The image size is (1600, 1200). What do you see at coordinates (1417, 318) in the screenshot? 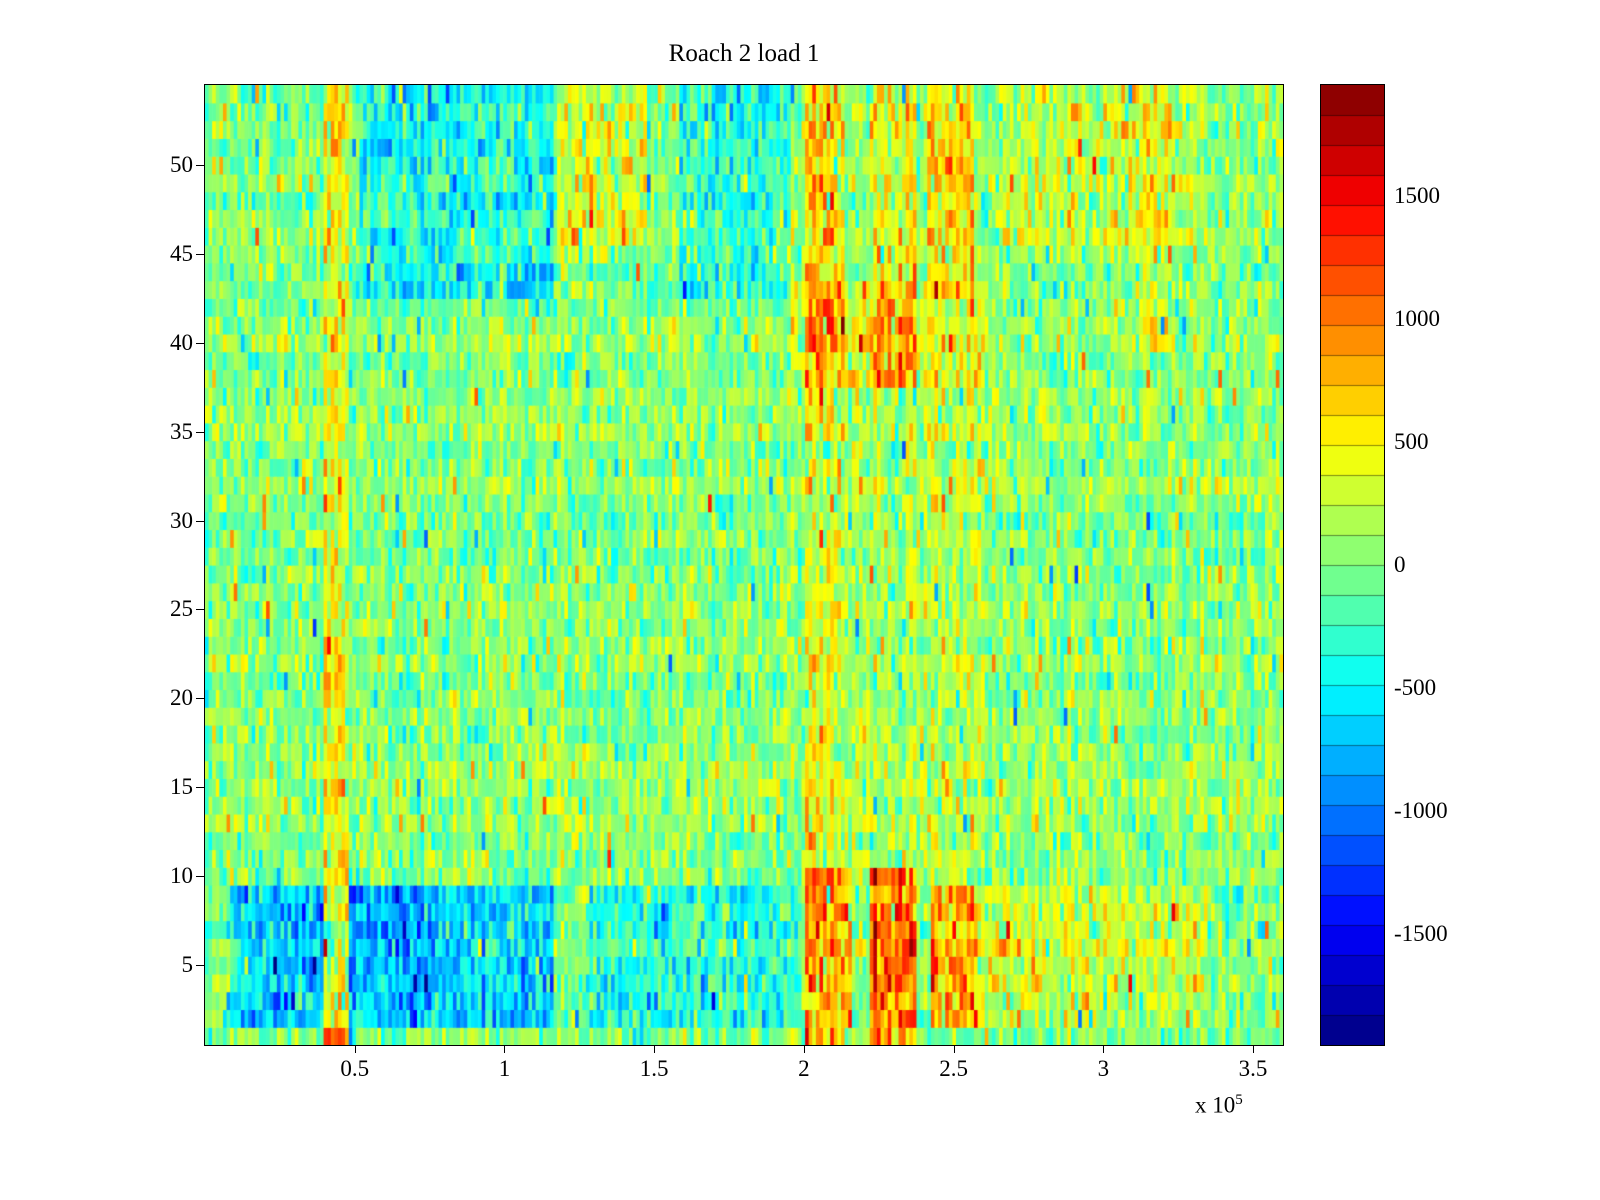
I see `colorbar-tick-label: 1000` at bounding box center [1417, 318].